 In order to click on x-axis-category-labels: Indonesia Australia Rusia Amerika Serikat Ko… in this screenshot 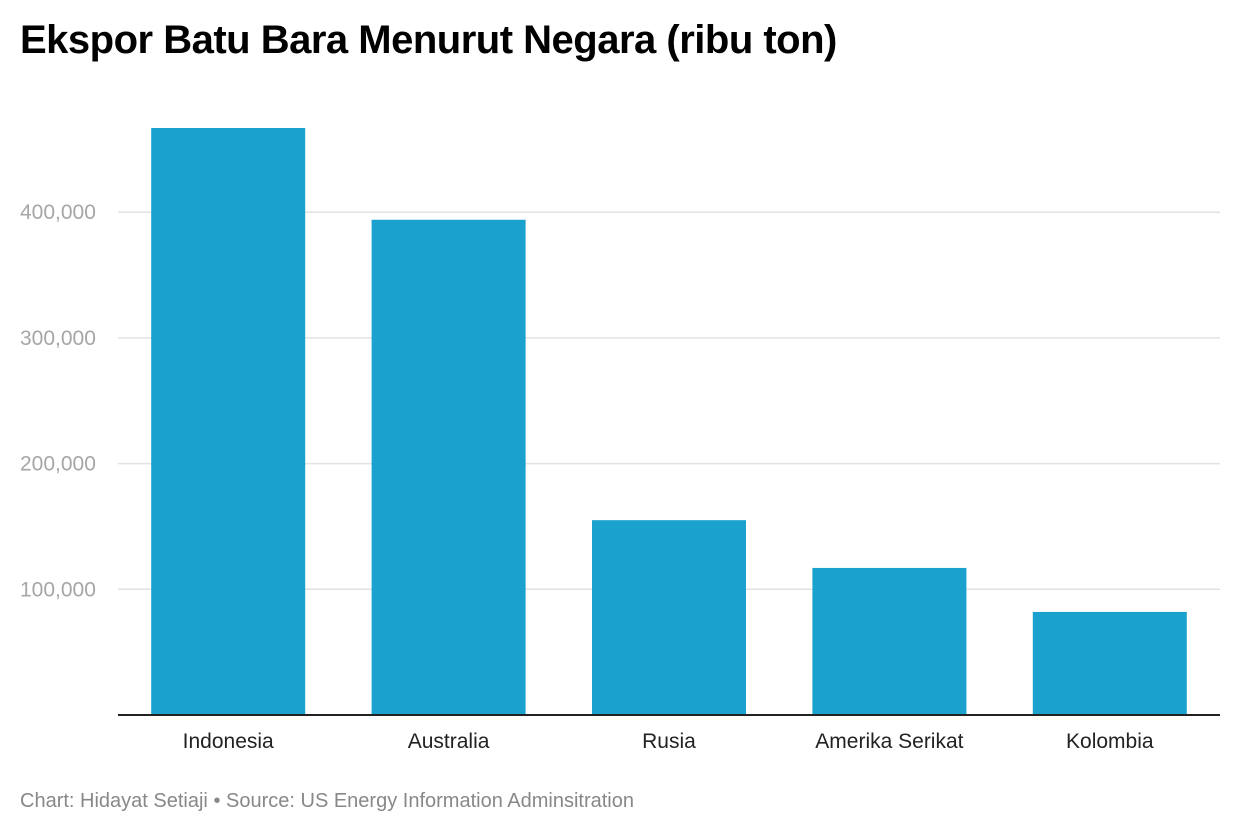, I will do `click(668, 741)`.